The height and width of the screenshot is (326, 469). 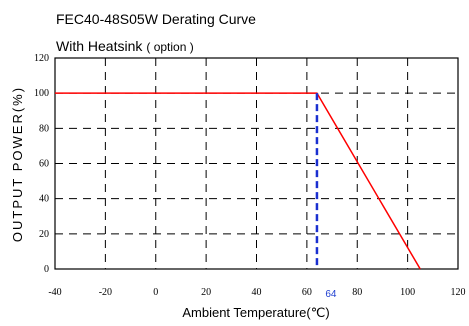 I want to click on y-tick-label: 20, so click(x=44, y=234).